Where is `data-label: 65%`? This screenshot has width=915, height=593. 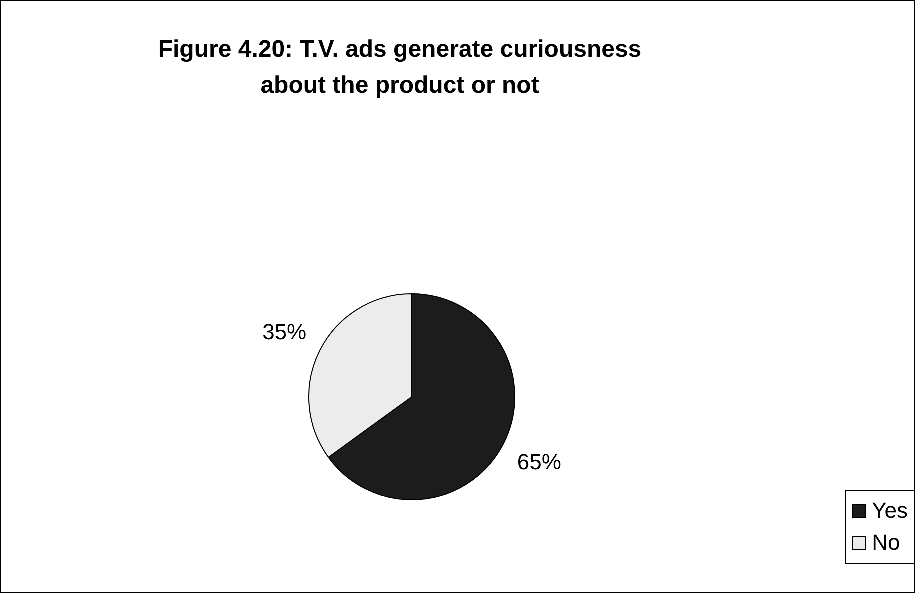
data-label: 65% is located at coordinates (539, 461).